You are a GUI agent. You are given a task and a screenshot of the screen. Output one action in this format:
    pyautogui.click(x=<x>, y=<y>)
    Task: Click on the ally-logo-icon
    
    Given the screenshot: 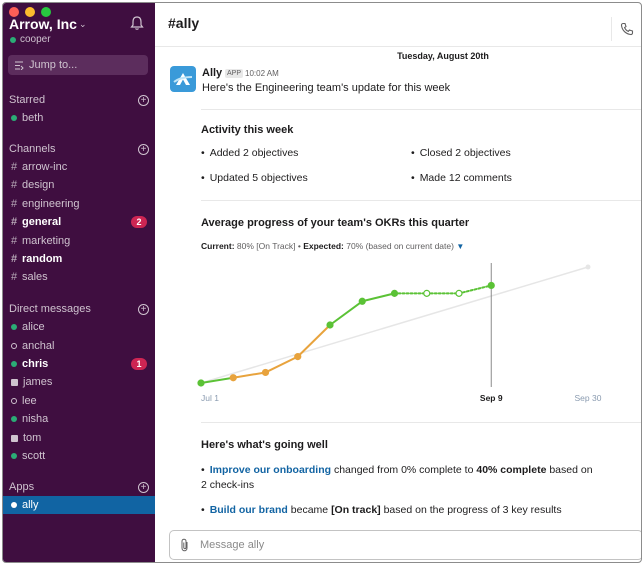 What is the action you would take?
    pyautogui.click(x=183, y=79)
    